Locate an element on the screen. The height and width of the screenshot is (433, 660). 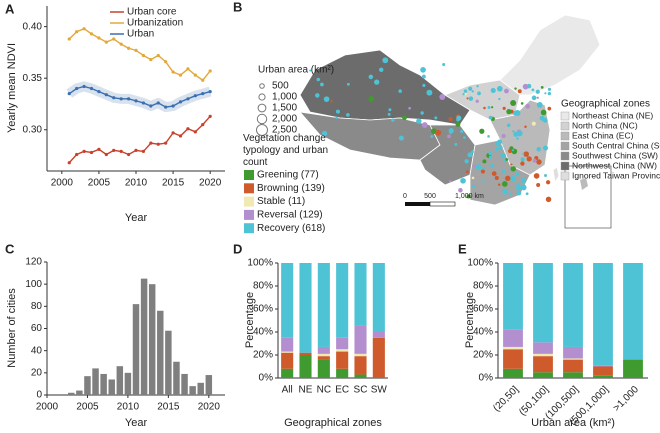
line is located at coordinates (139, 139).